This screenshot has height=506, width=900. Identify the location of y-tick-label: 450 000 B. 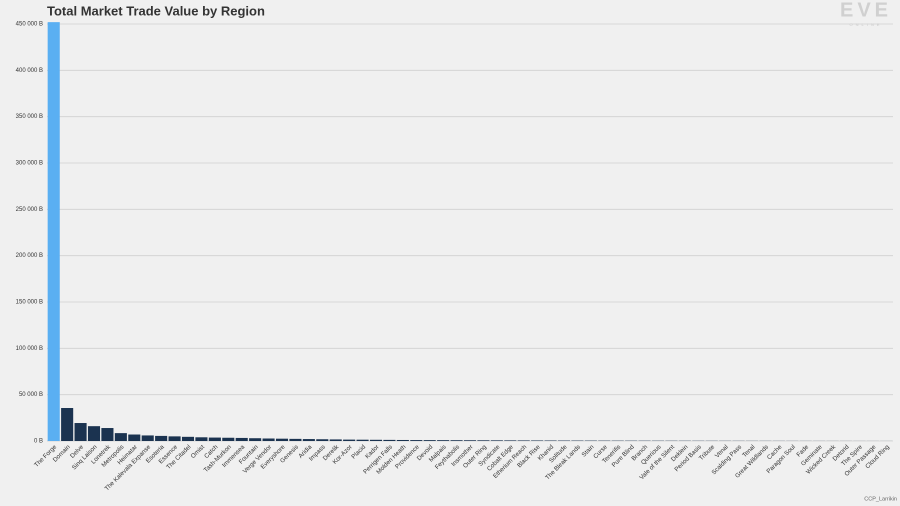
(29, 25).